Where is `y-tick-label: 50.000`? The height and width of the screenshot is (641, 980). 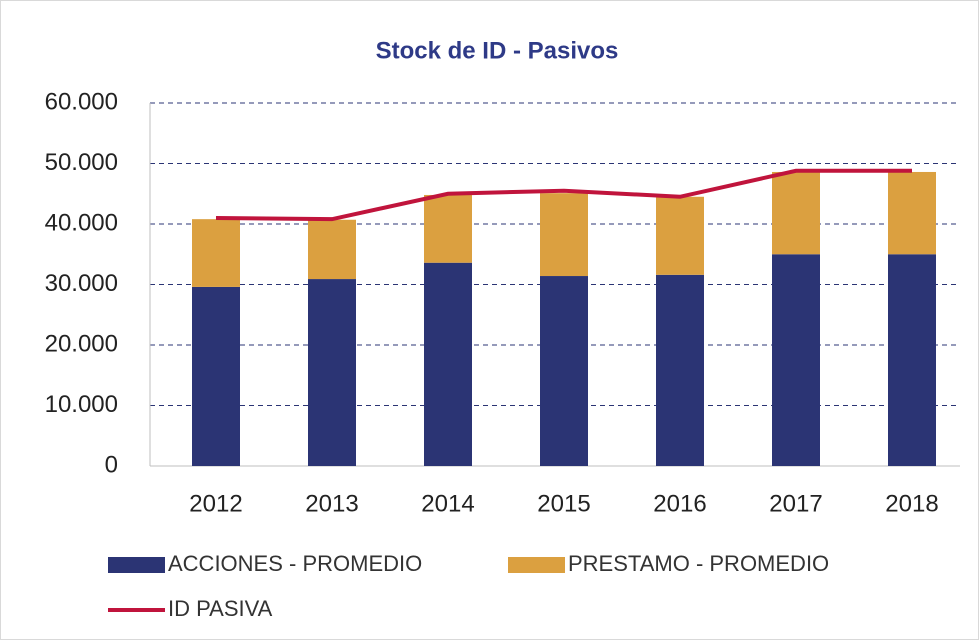
y-tick-label: 50.000 is located at coordinates (81, 162).